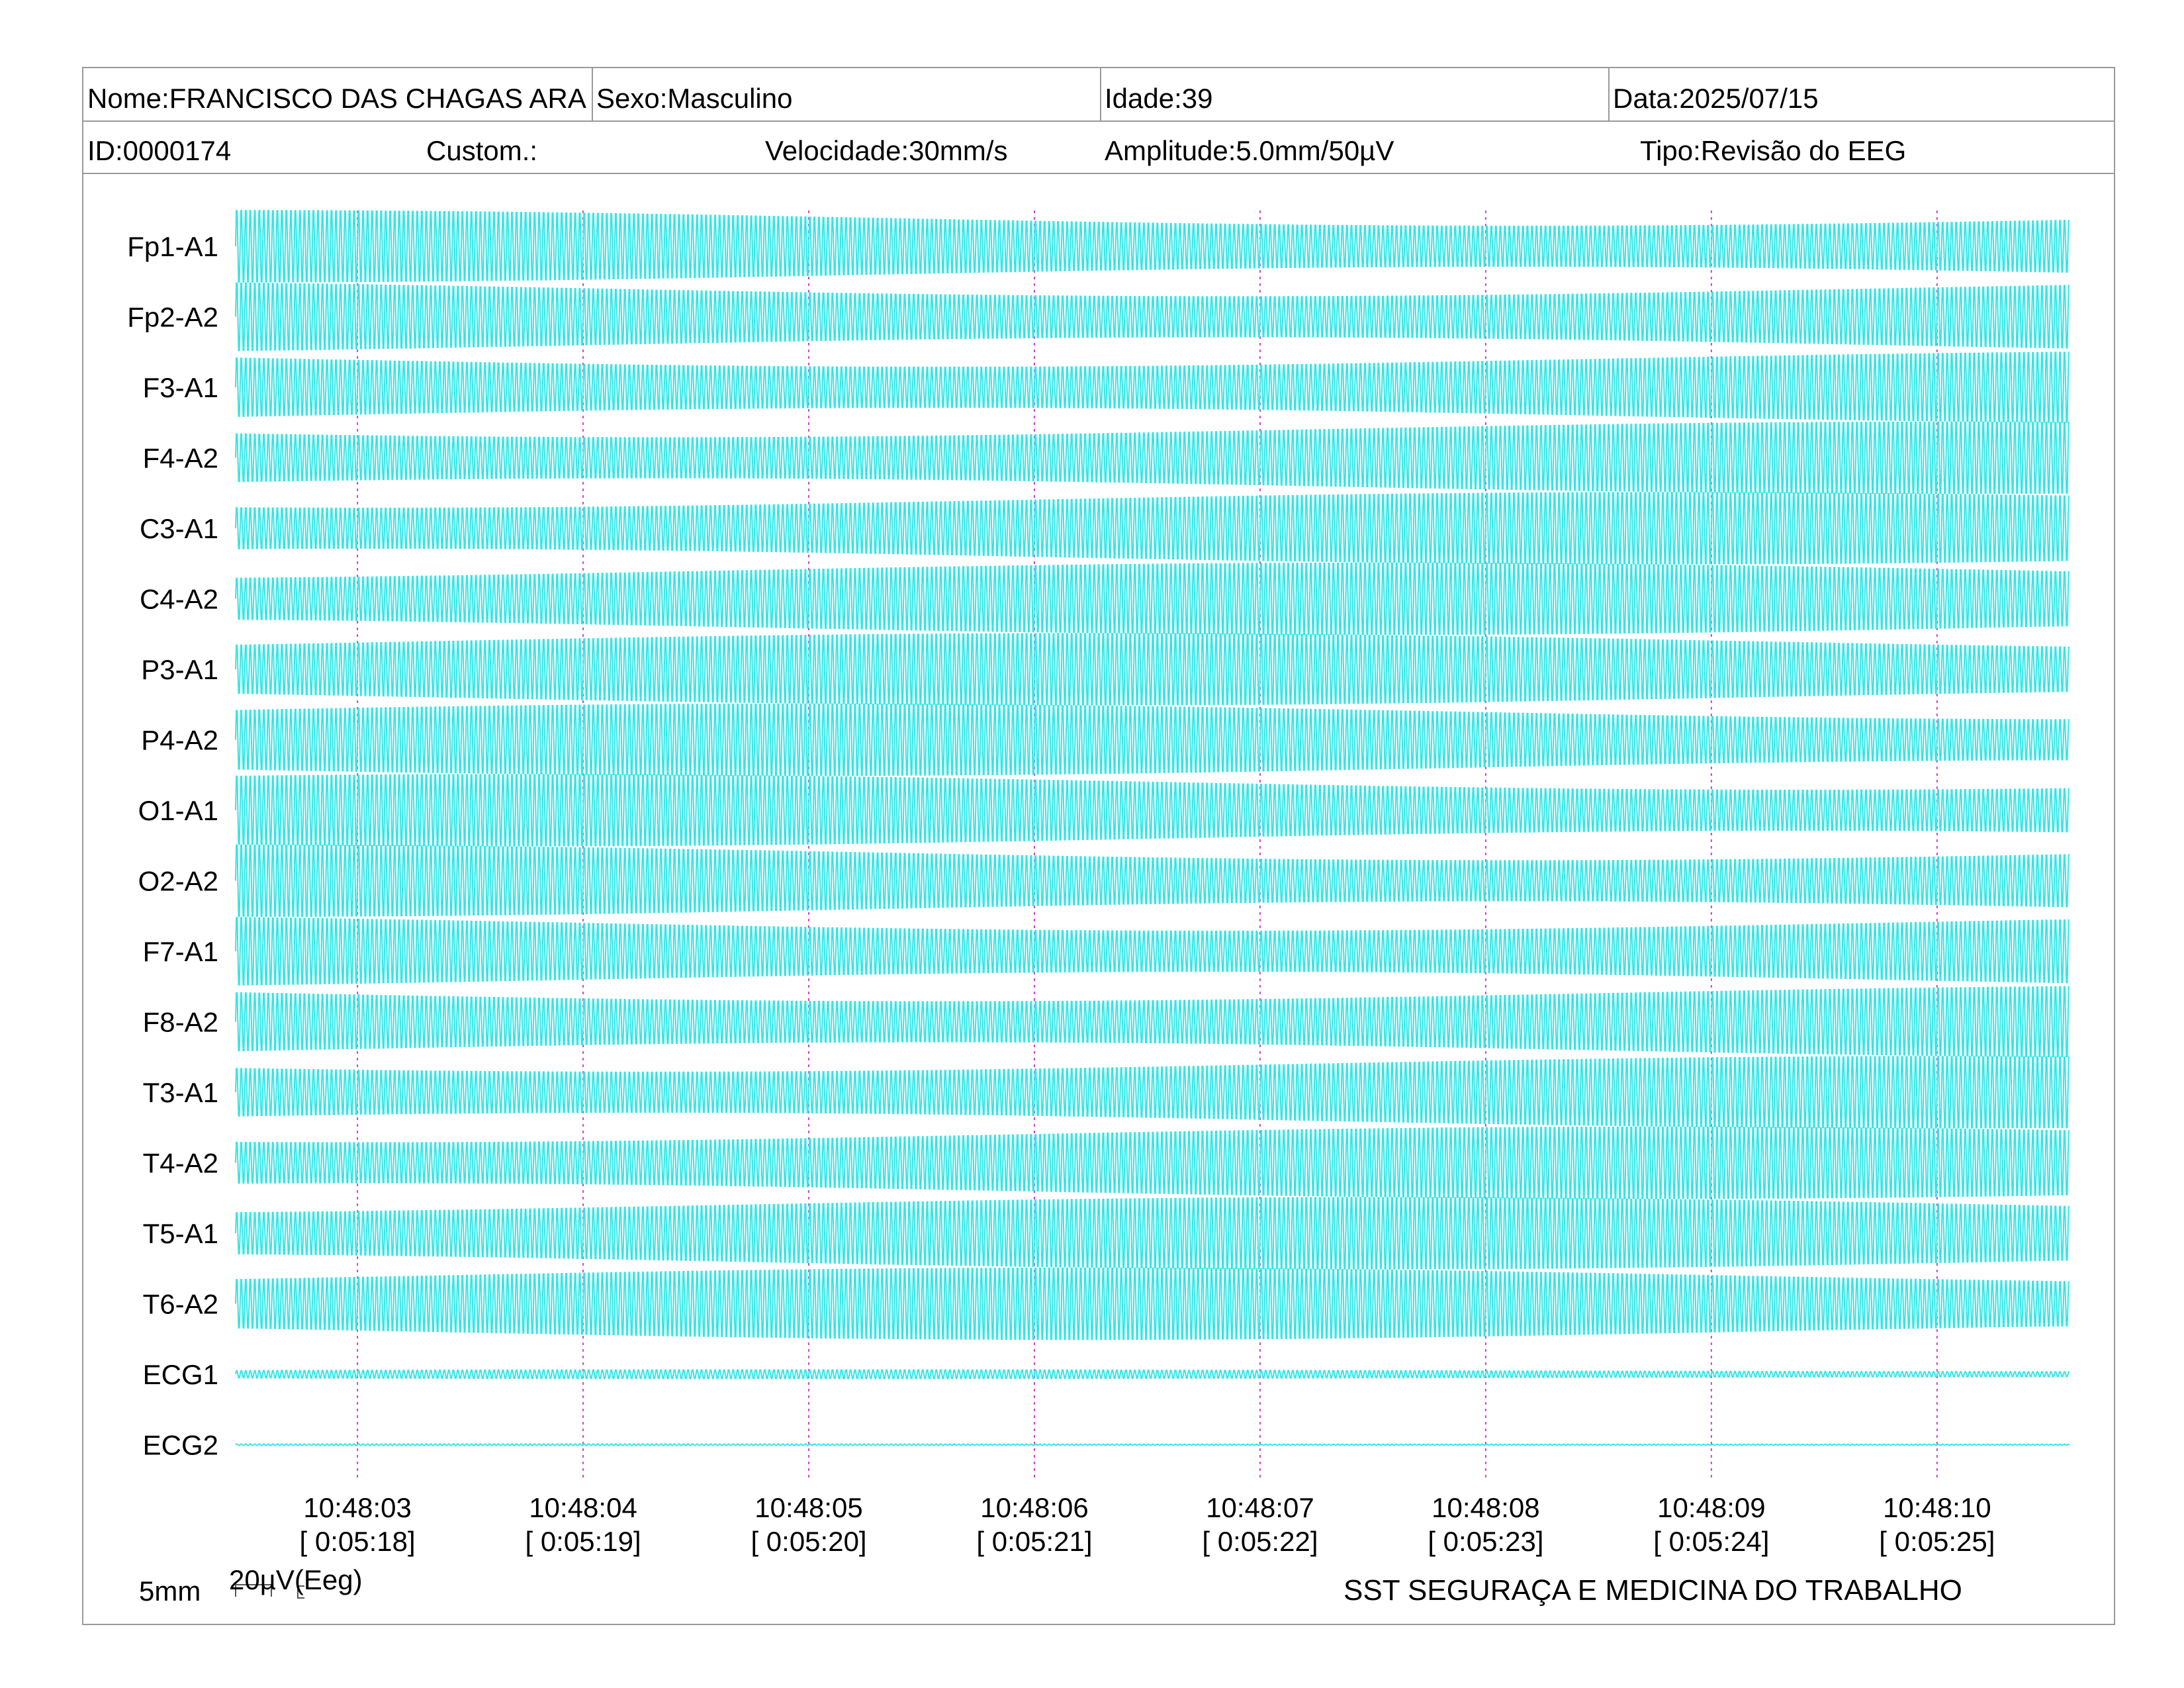 The width and height of the screenshot is (2184, 1688). I want to click on exam-date: Data:2025/07/15, so click(1716, 98).